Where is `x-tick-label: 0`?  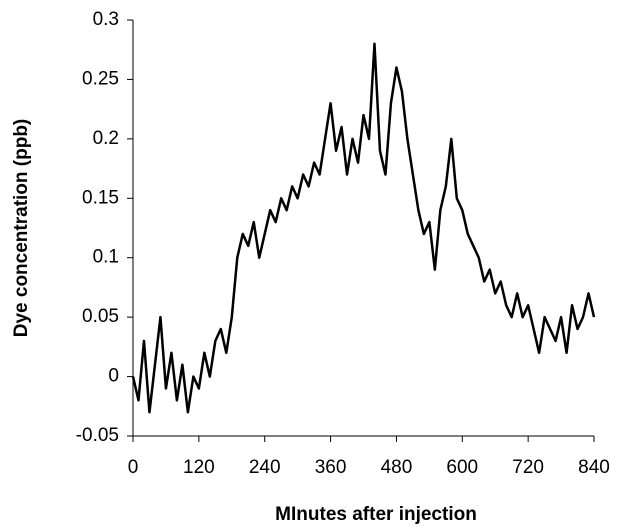 x-tick-label: 0 is located at coordinates (133, 467).